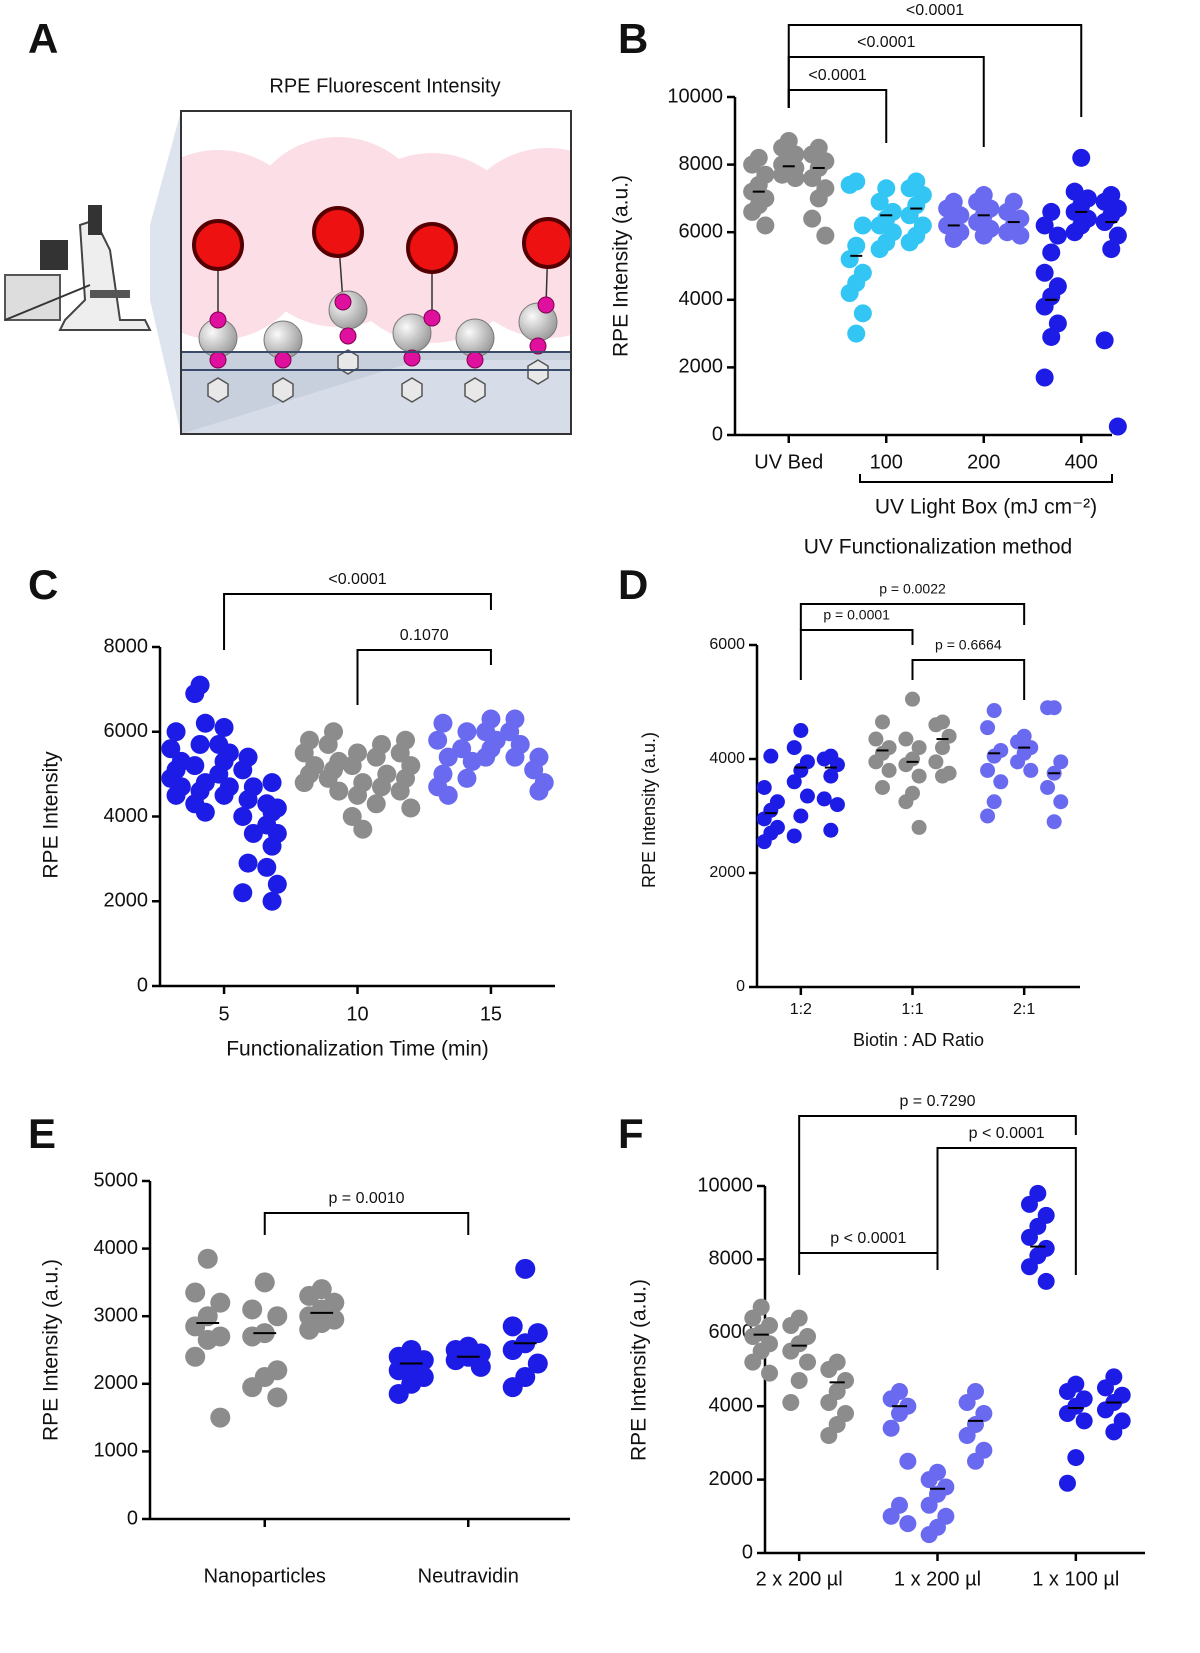 This screenshot has height=1653, width=1200. Describe the element at coordinates (116, 1383) in the screenshot. I see `y-tick-label: 2000` at that location.